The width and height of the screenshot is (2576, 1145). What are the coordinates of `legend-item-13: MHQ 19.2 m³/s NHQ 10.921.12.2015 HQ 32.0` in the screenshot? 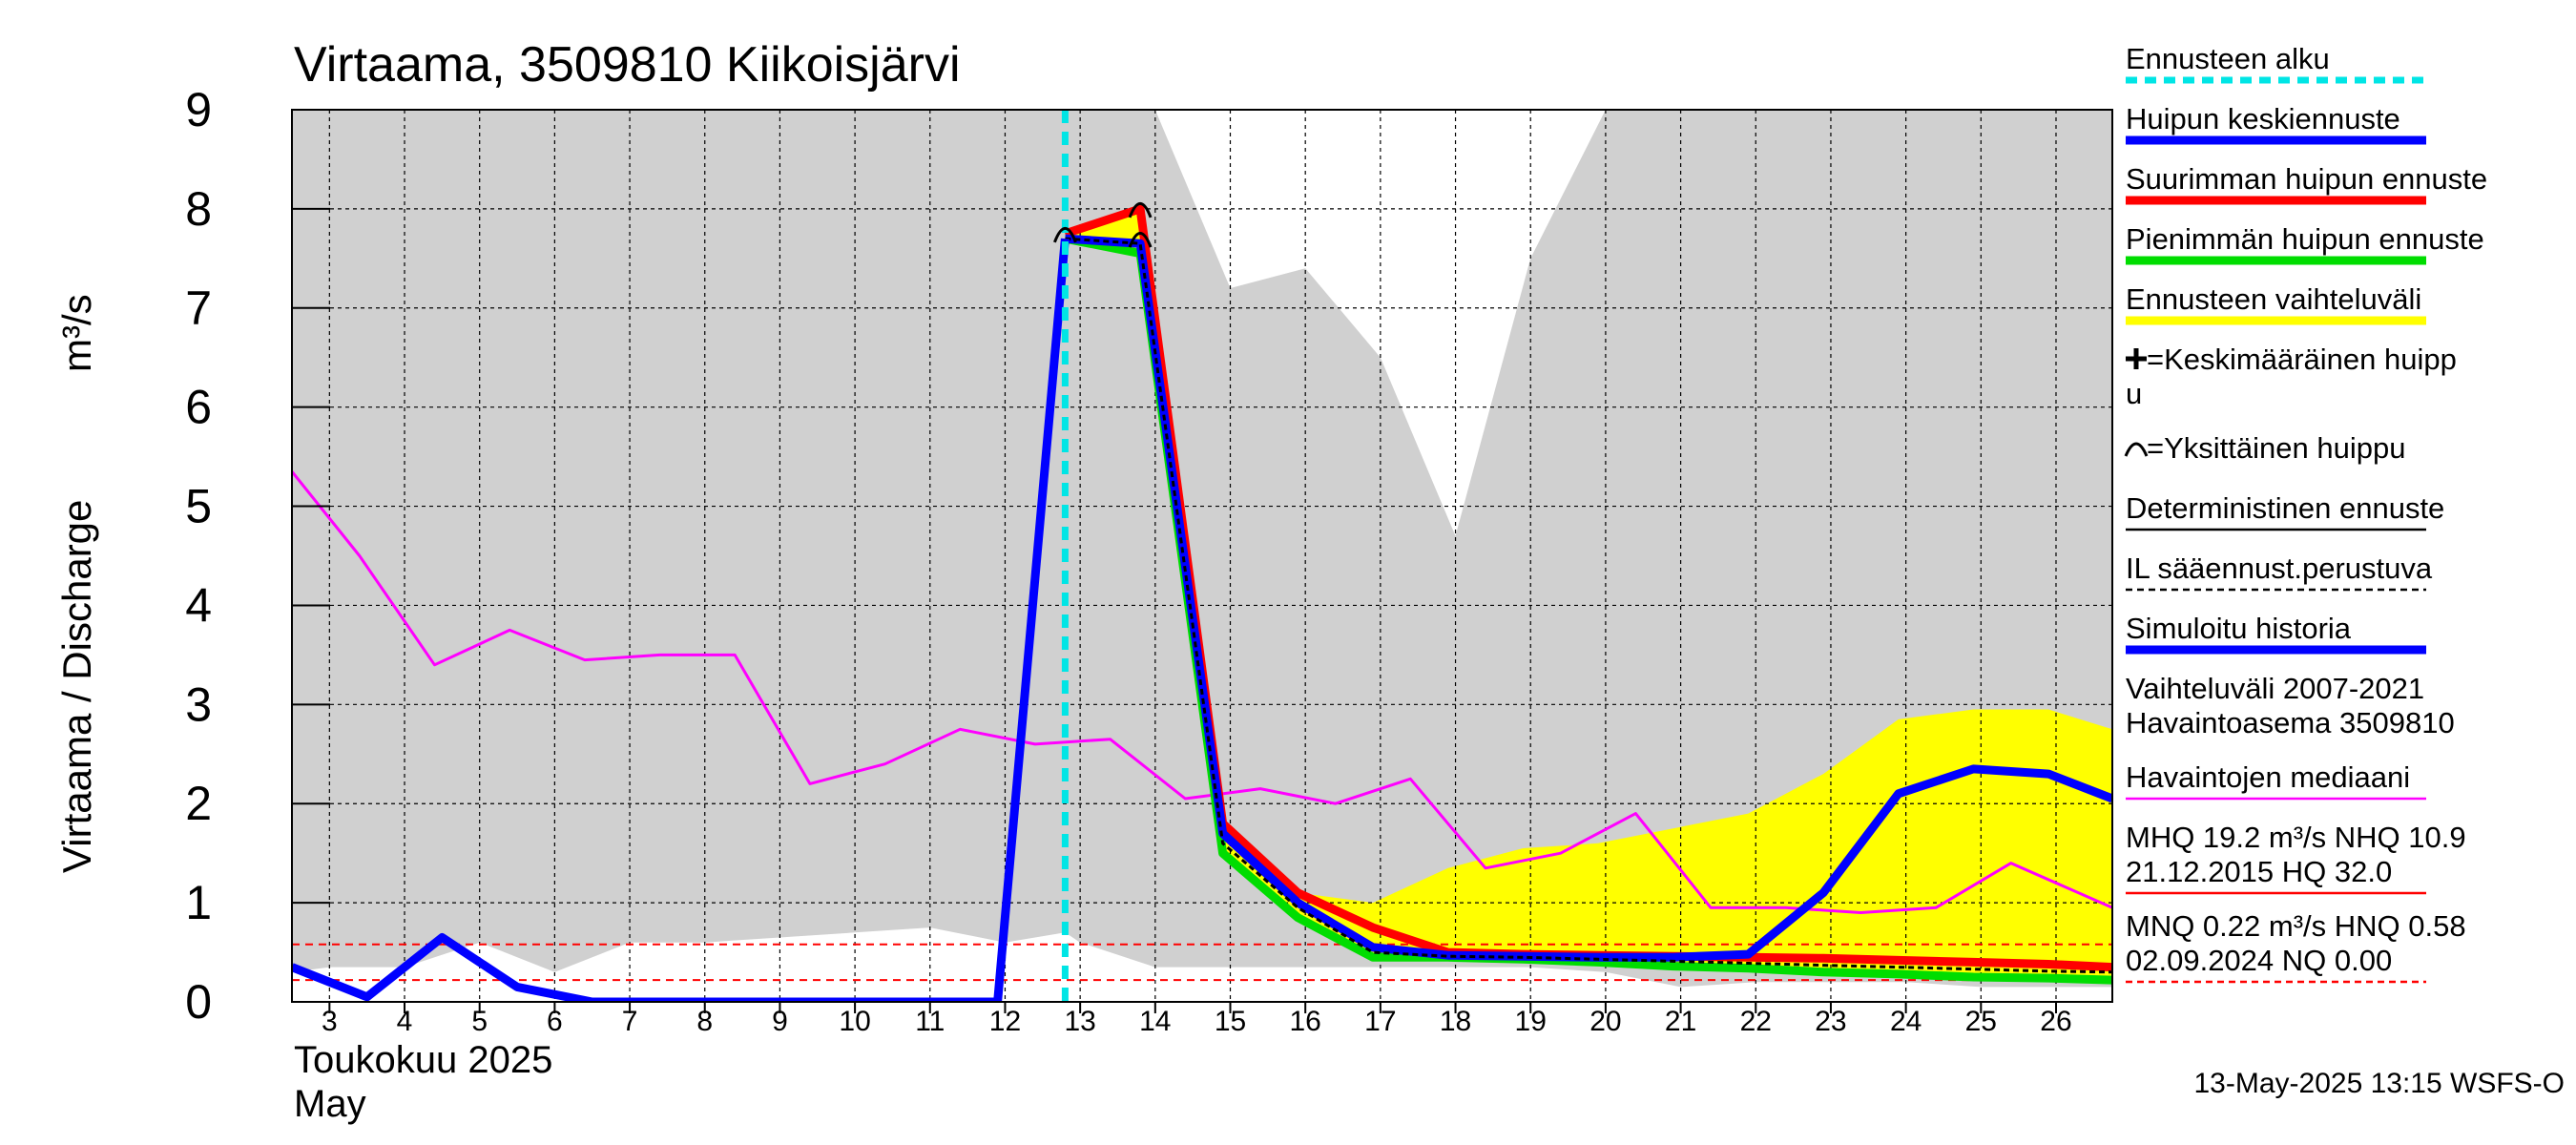 It's located at (2296, 858).